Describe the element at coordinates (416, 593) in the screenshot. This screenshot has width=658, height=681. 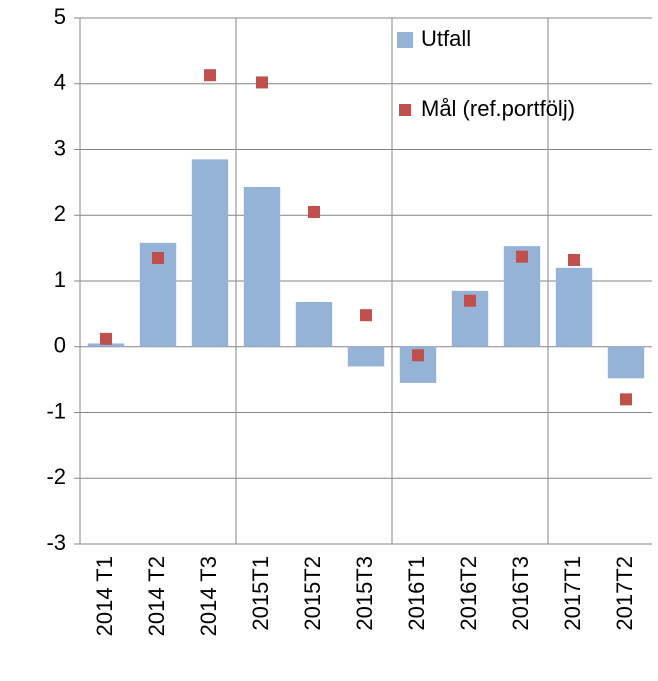
I see `x-tick-label: 2016T1` at that location.